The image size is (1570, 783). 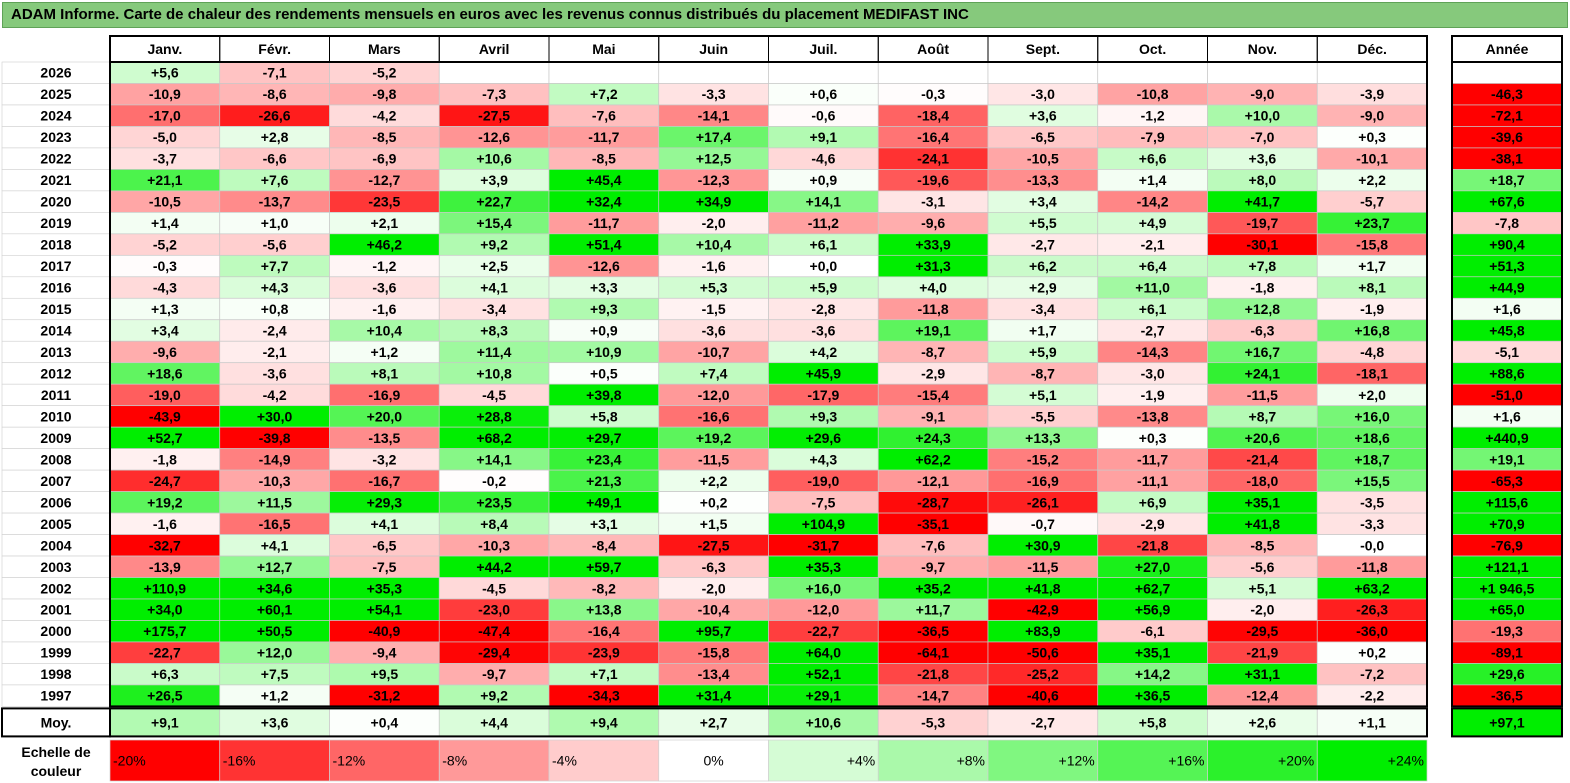 What do you see at coordinates (494, 202) in the screenshot?
I see `cell-value: +22,7` at bounding box center [494, 202].